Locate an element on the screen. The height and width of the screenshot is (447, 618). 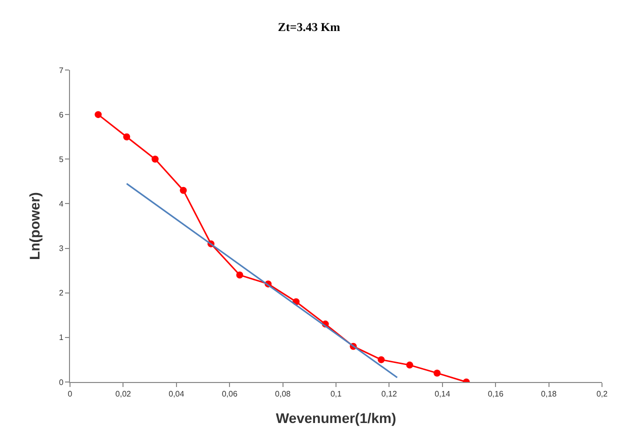
x-tick-label: 0,16 is located at coordinates (496, 394).